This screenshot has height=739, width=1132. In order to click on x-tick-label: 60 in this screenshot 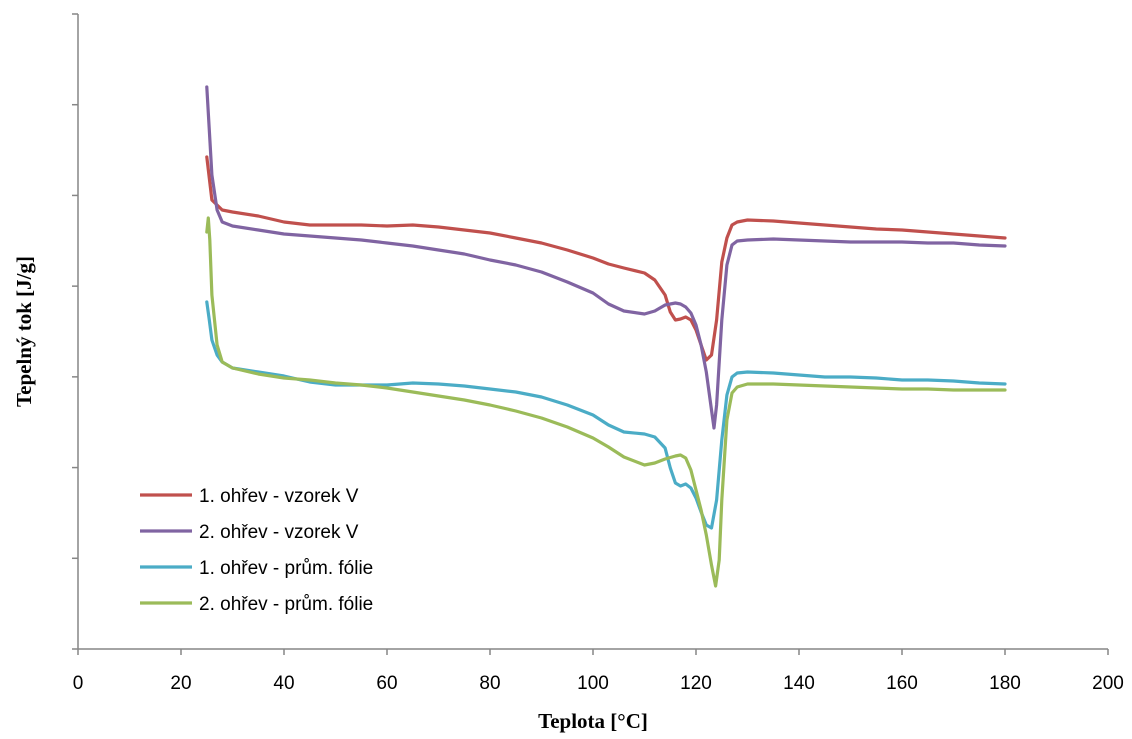, I will do `click(386, 683)`.